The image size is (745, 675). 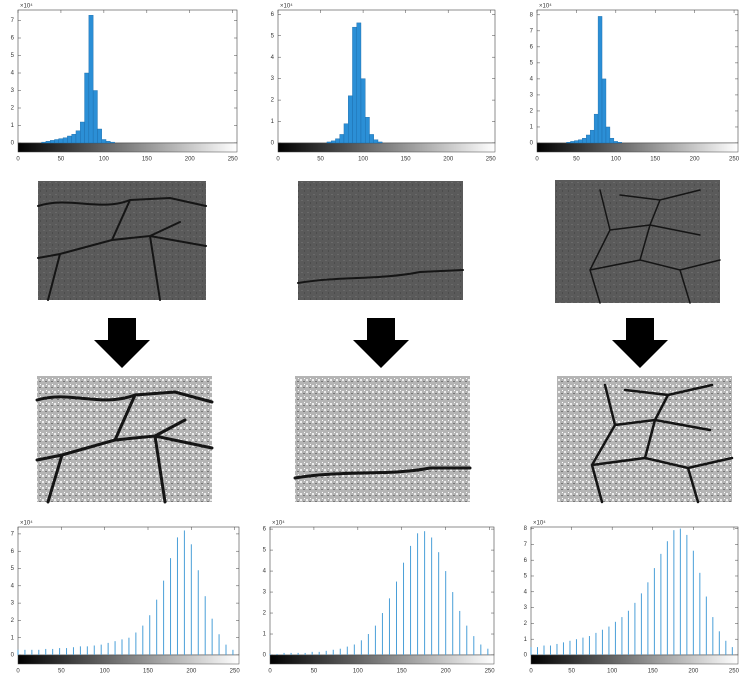 What do you see at coordinates (122, 343) in the screenshot?
I see `arrow` at bounding box center [122, 343].